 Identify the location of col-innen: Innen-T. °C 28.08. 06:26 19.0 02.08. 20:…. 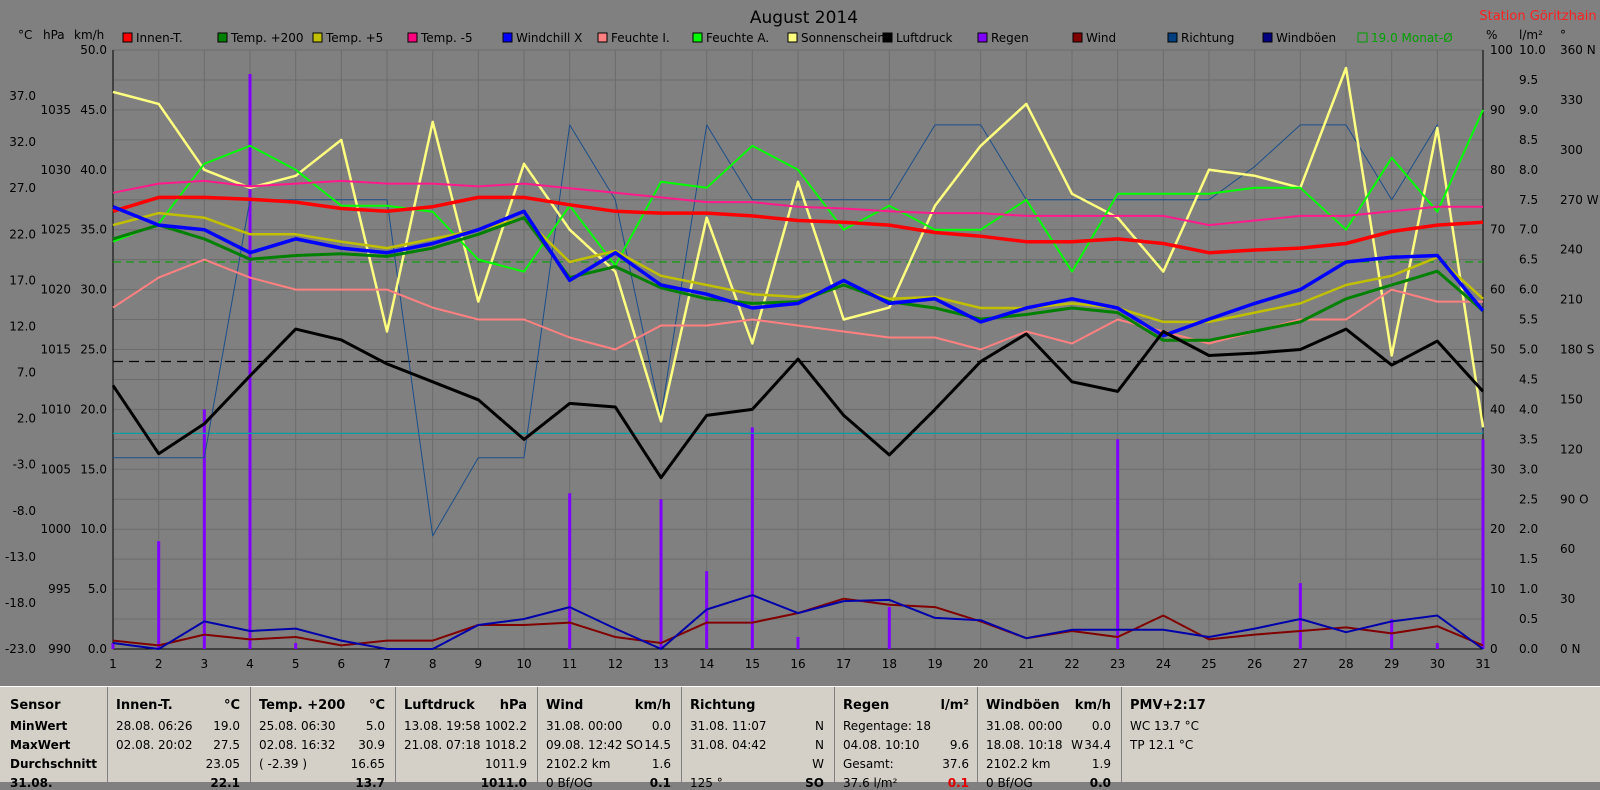
(179, 738).